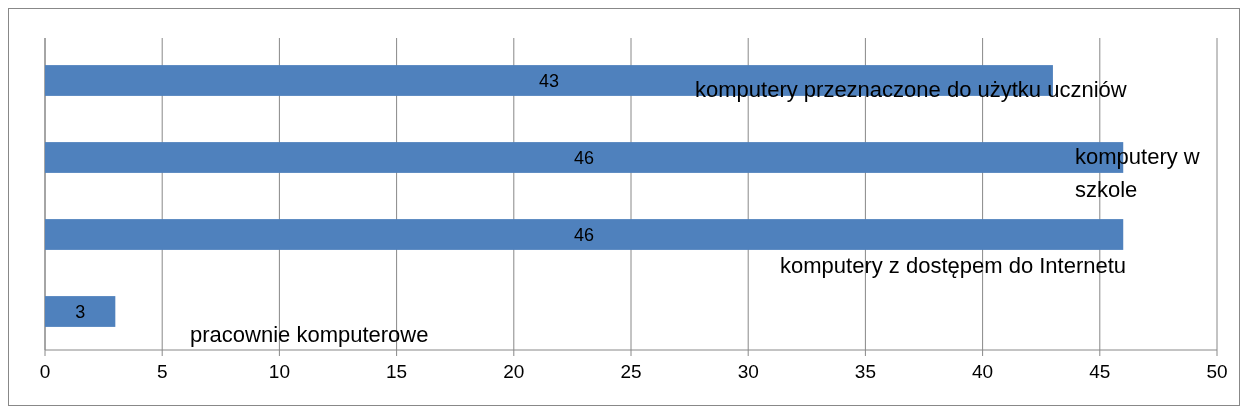 This screenshot has width=1248, height=411. I want to click on x-tick-label: 30, so click(748, 371).